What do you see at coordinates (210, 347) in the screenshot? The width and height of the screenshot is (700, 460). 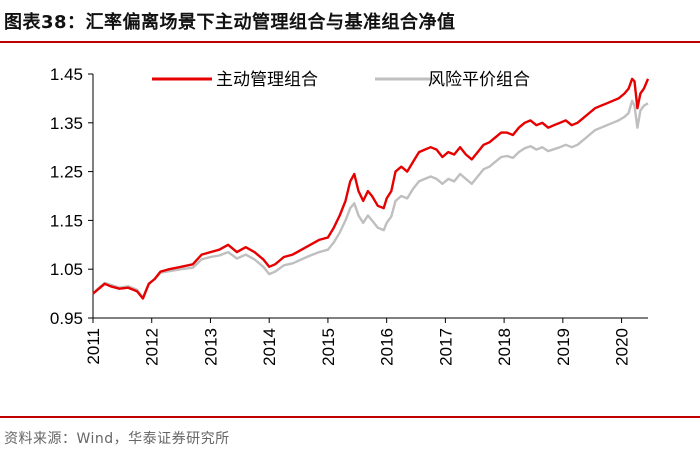 I see `x-tick-label: 2013` at bounding box center [210, 347].